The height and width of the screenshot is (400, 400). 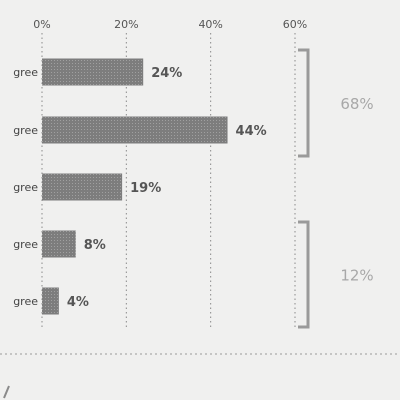 I want to click on group-brackets: 68% 12%, so click(x=336, y=188).